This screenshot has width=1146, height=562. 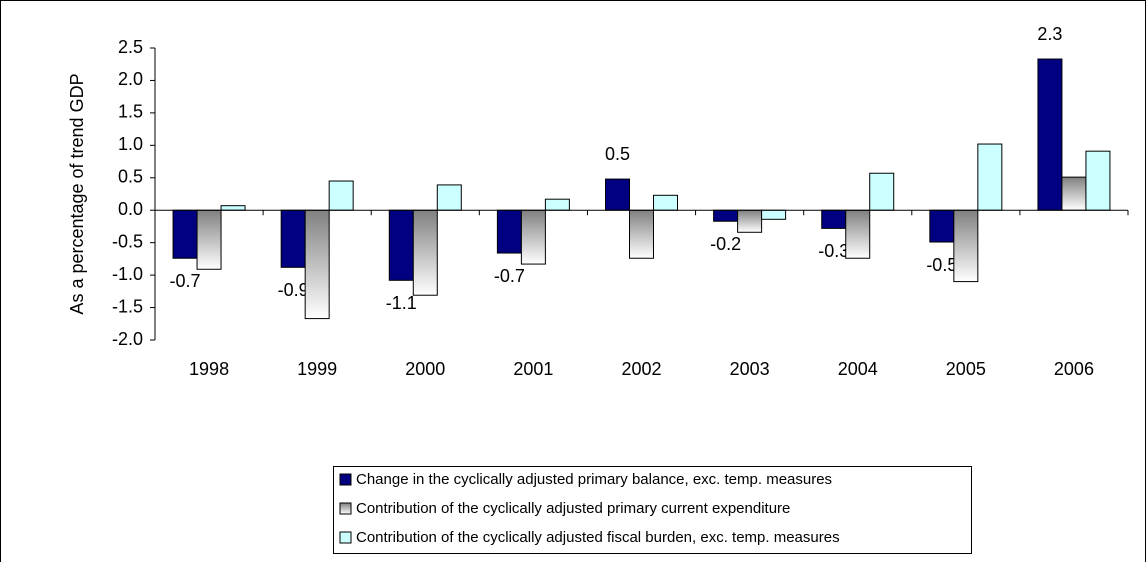 I want to click on y-tick-label: -1.0, so click(x=127, y=274).